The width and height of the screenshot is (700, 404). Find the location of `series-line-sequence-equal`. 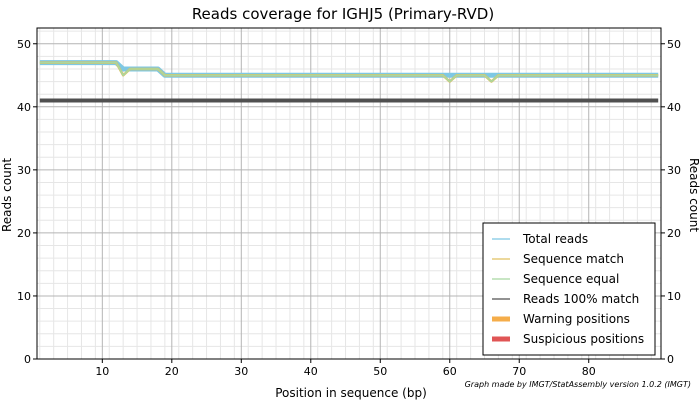

series-line-sequence-equal is located at coordinates (349, 72).